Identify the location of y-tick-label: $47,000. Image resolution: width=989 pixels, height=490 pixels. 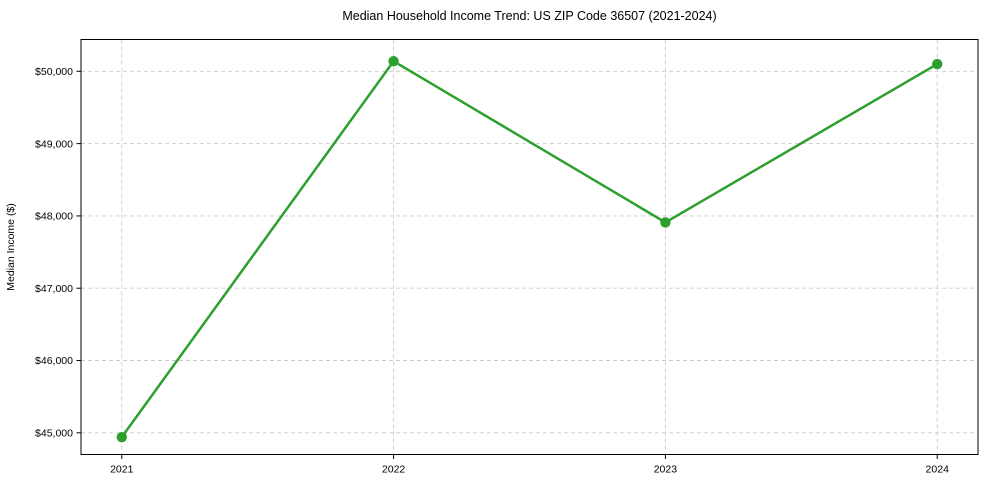
(54, 289).